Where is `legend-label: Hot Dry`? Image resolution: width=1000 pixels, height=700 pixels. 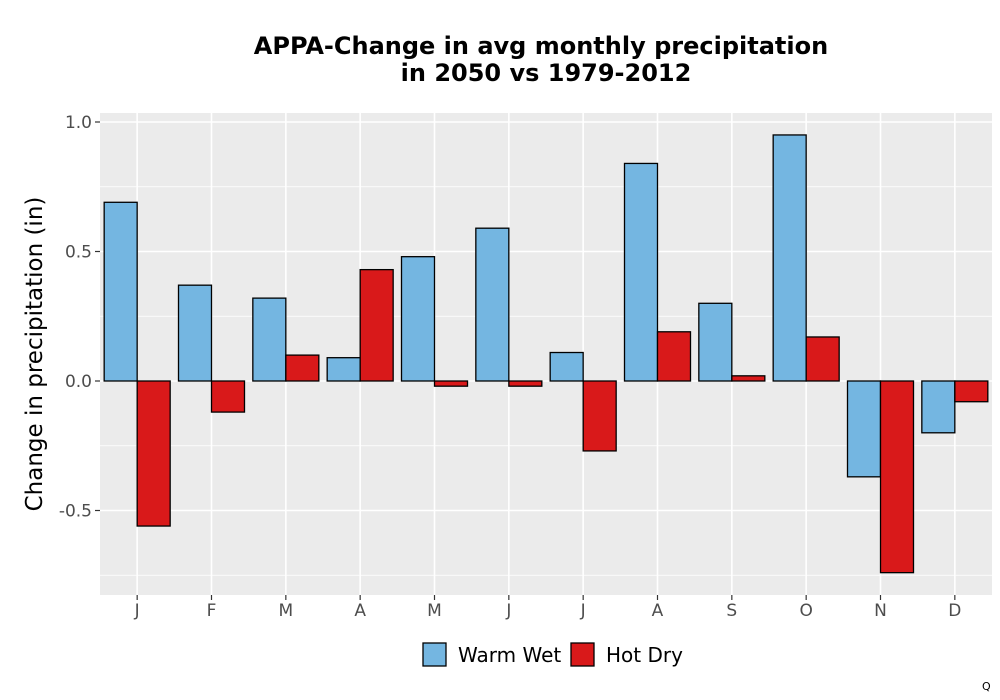
legend-label: Hot Dry is located at coordinates (644, 655).